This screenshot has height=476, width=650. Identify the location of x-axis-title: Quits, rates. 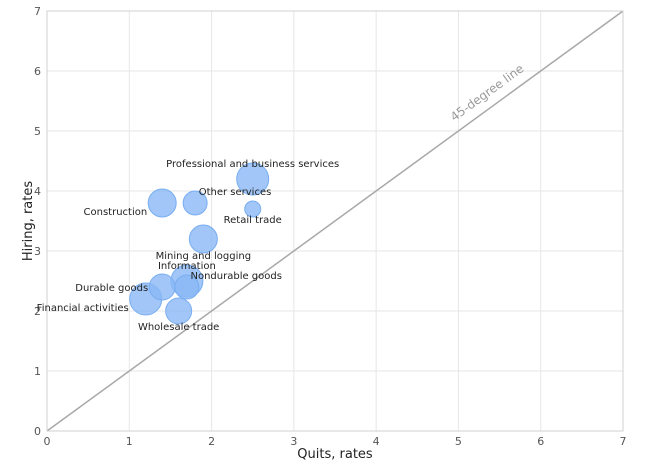
(335, 454).